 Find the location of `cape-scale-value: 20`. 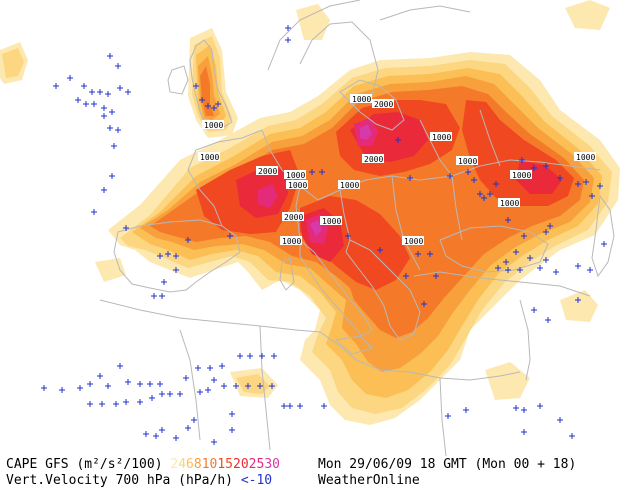

cape-scale-value: 20 is located at coordinates (241, 464).